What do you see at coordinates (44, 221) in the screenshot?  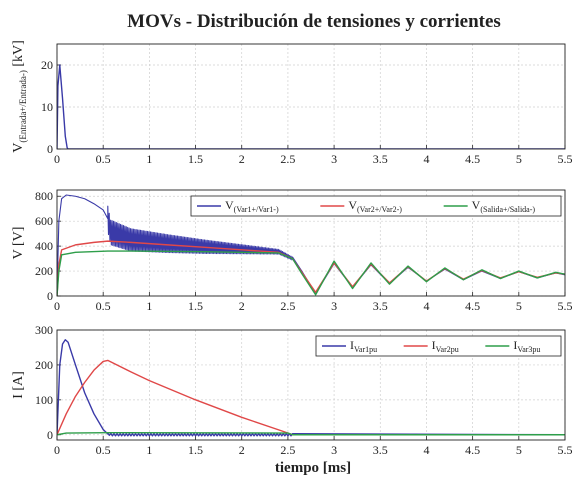 I see `y-tick-label: 600` at bounding box center [44, 221].